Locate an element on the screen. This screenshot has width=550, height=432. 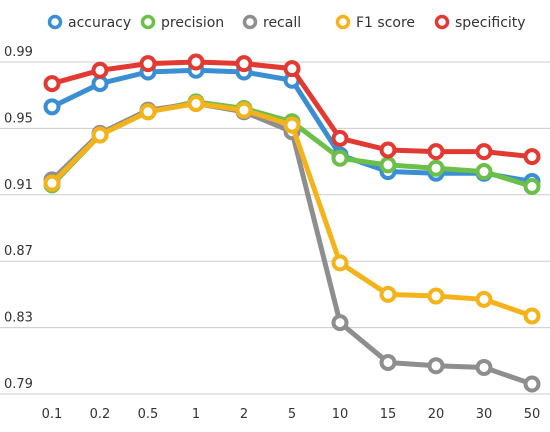
y-tick-label: 0.95 is located at coordinates (18, 118).